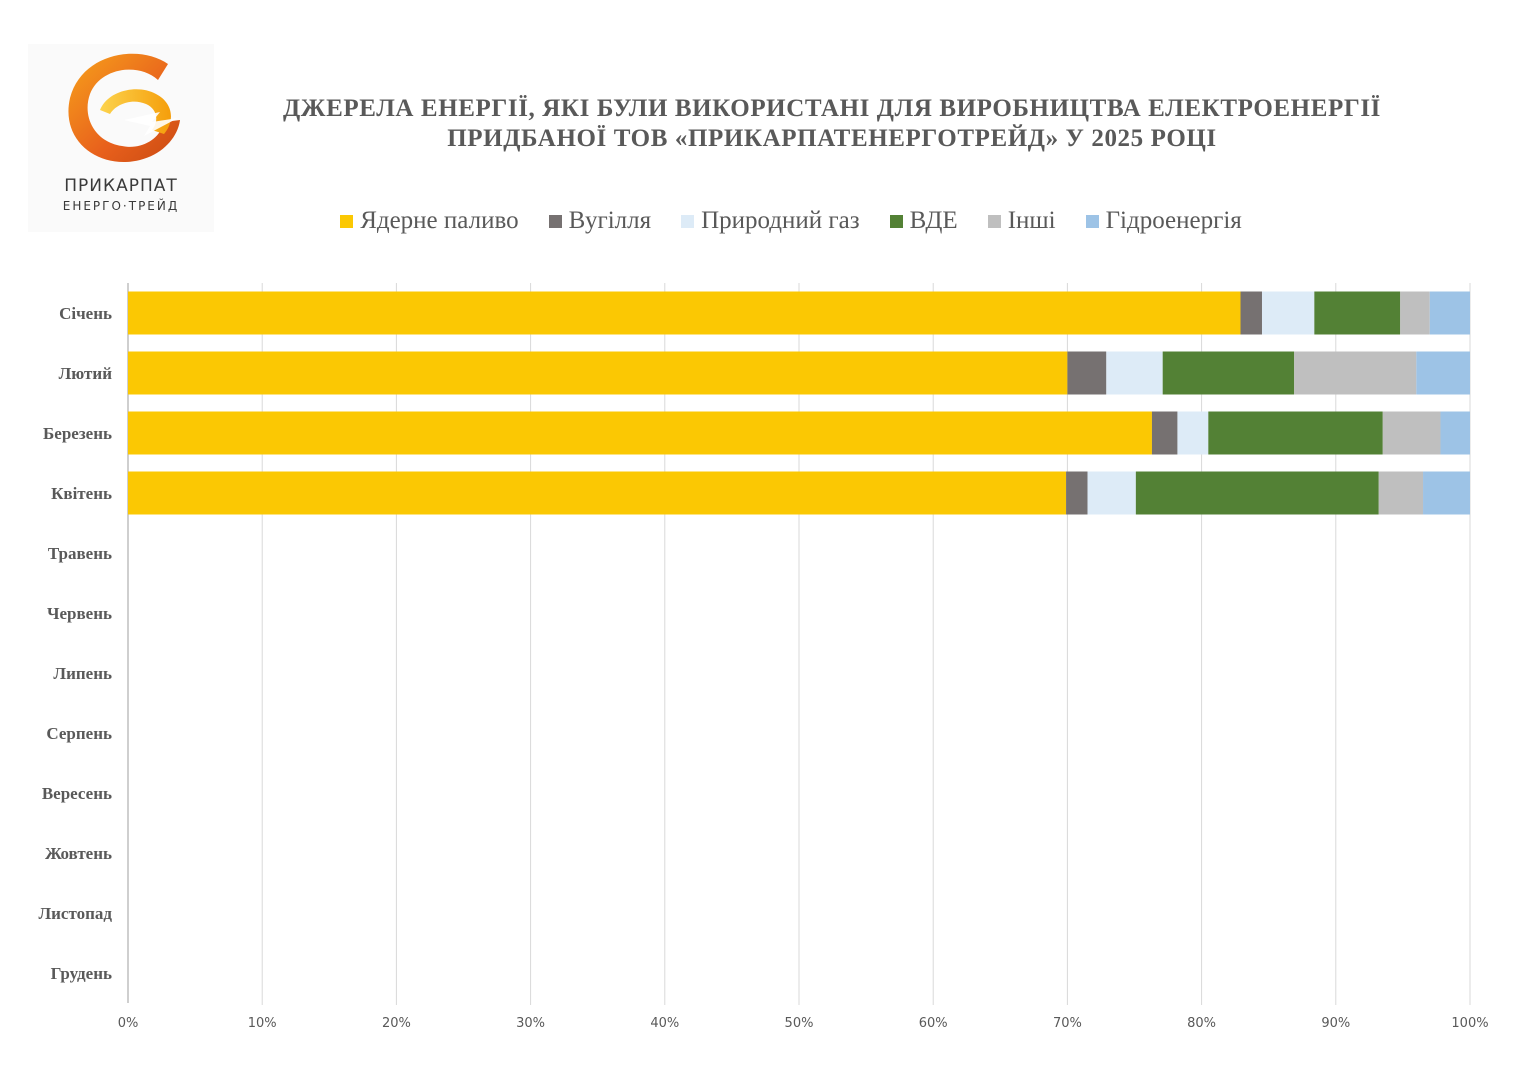 The height and width of the screenshot is (1080, 1527). What do you see at coordinates (933, 1023) in the screenshot?
I see `x-tick-label: 60%` at bounding box center [933, 1023].